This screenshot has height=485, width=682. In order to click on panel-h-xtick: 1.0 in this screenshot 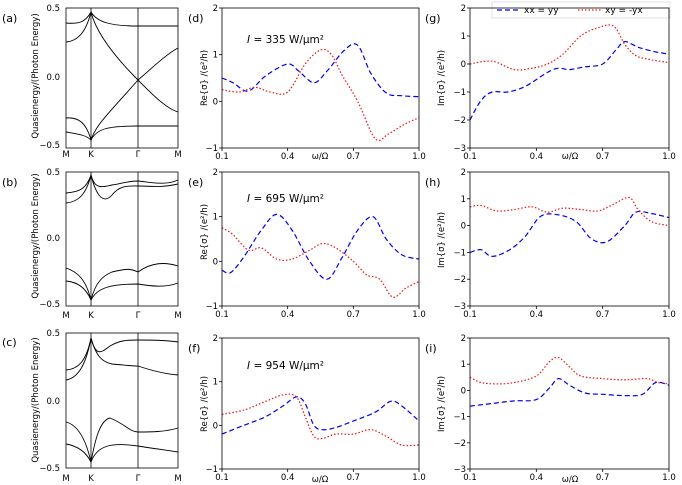, I will do `click(669, 315)`.